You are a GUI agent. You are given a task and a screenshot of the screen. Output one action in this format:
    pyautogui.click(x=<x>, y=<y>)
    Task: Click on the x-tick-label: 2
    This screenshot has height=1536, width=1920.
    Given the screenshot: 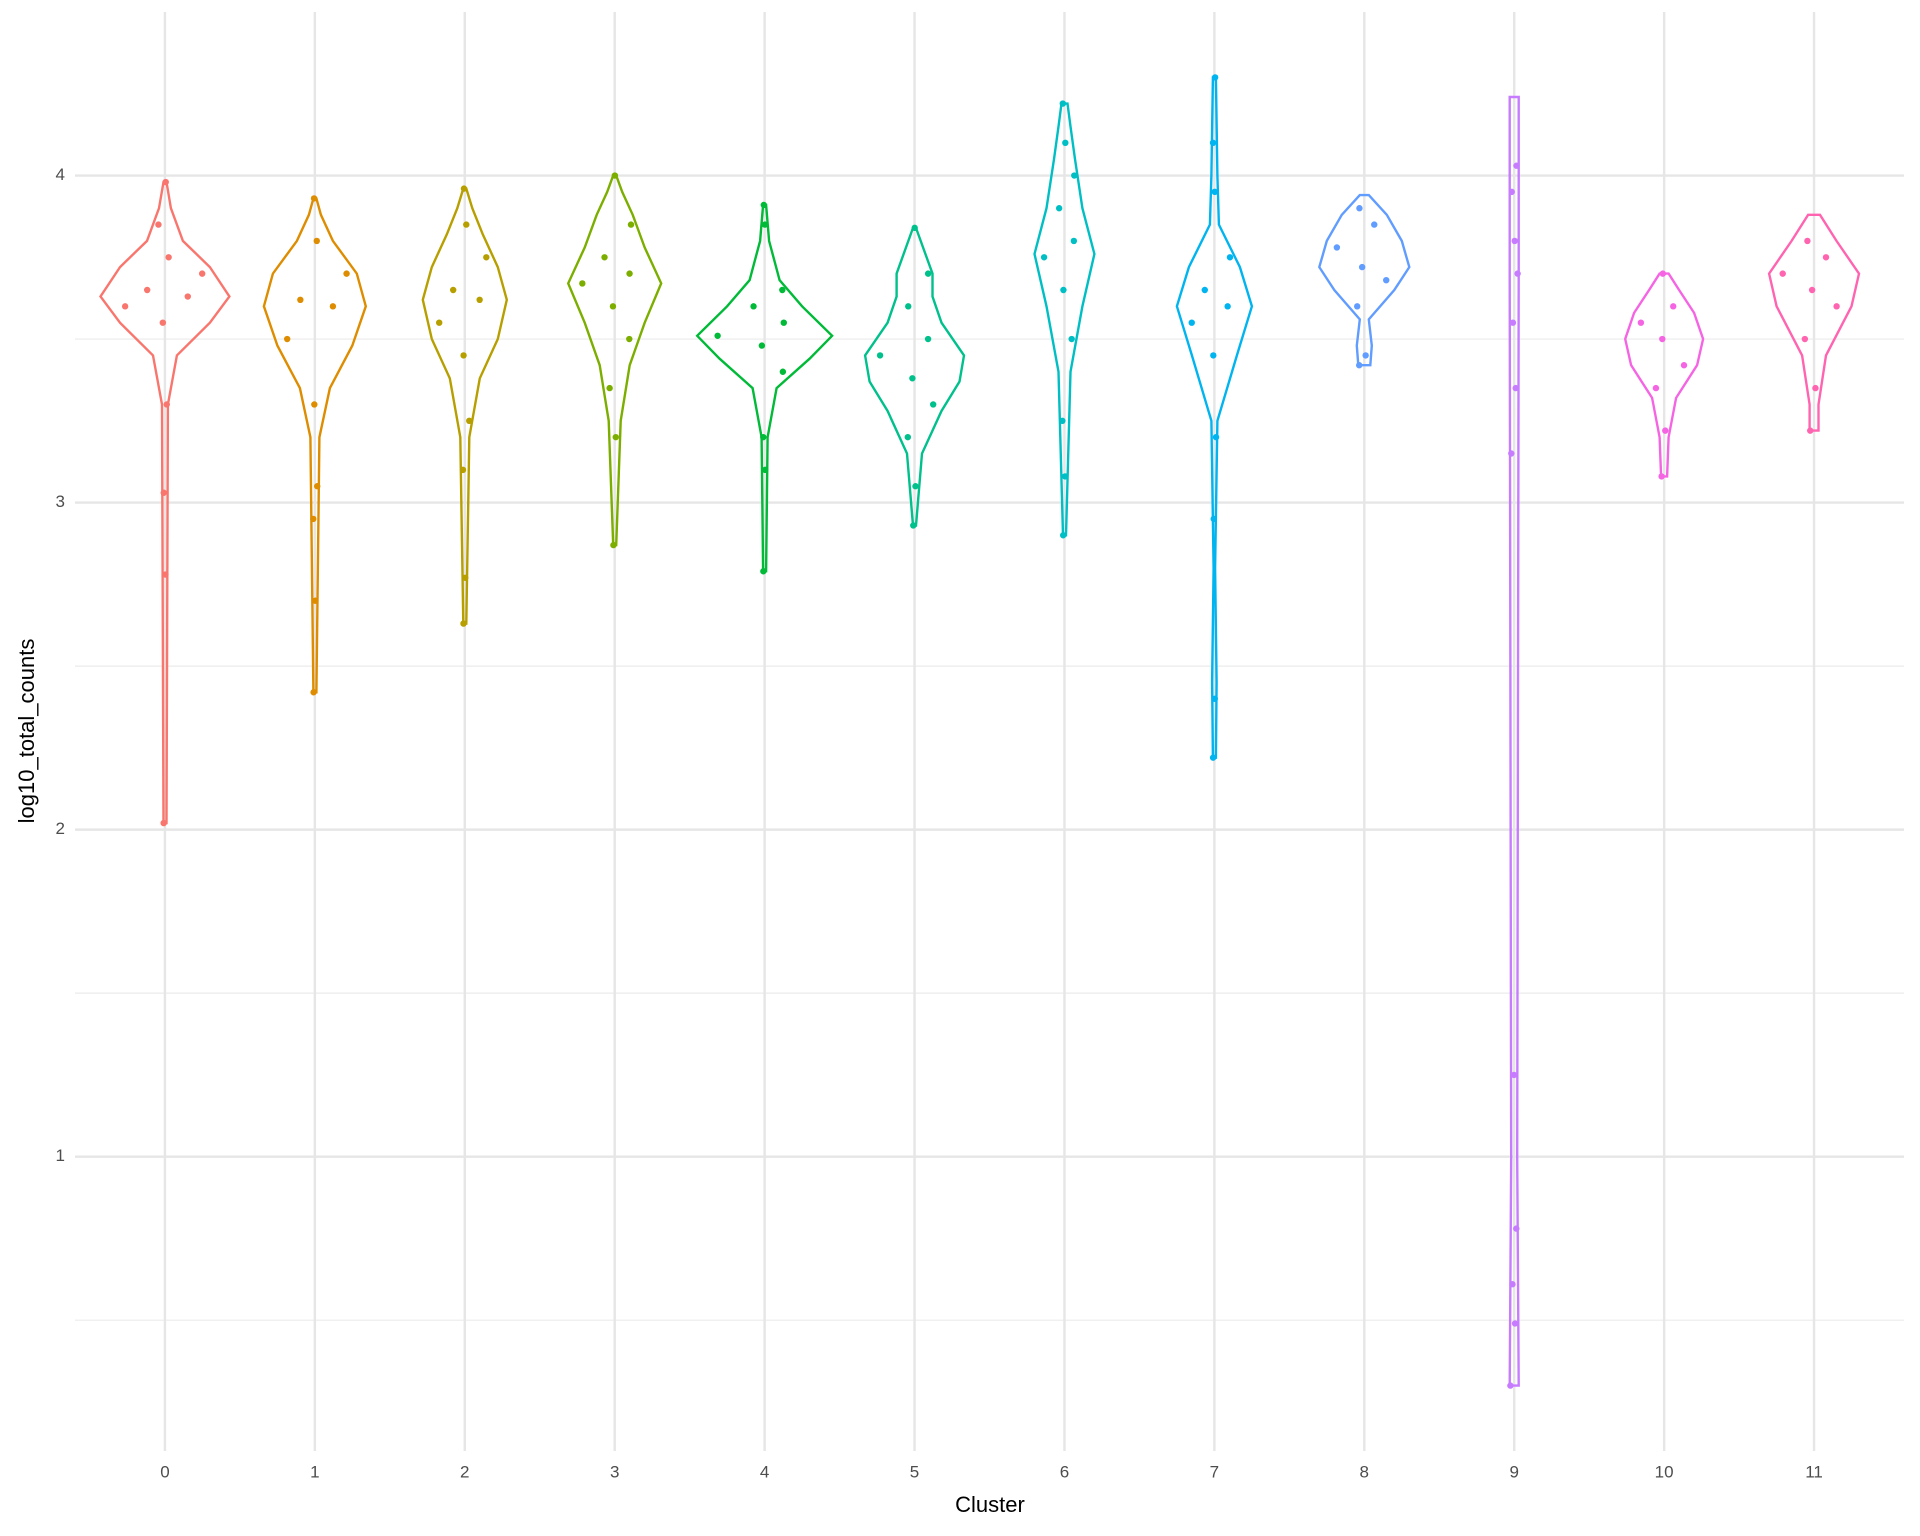 What is the action you would take?
    pyautogui.click(x=464, y=1471)
    